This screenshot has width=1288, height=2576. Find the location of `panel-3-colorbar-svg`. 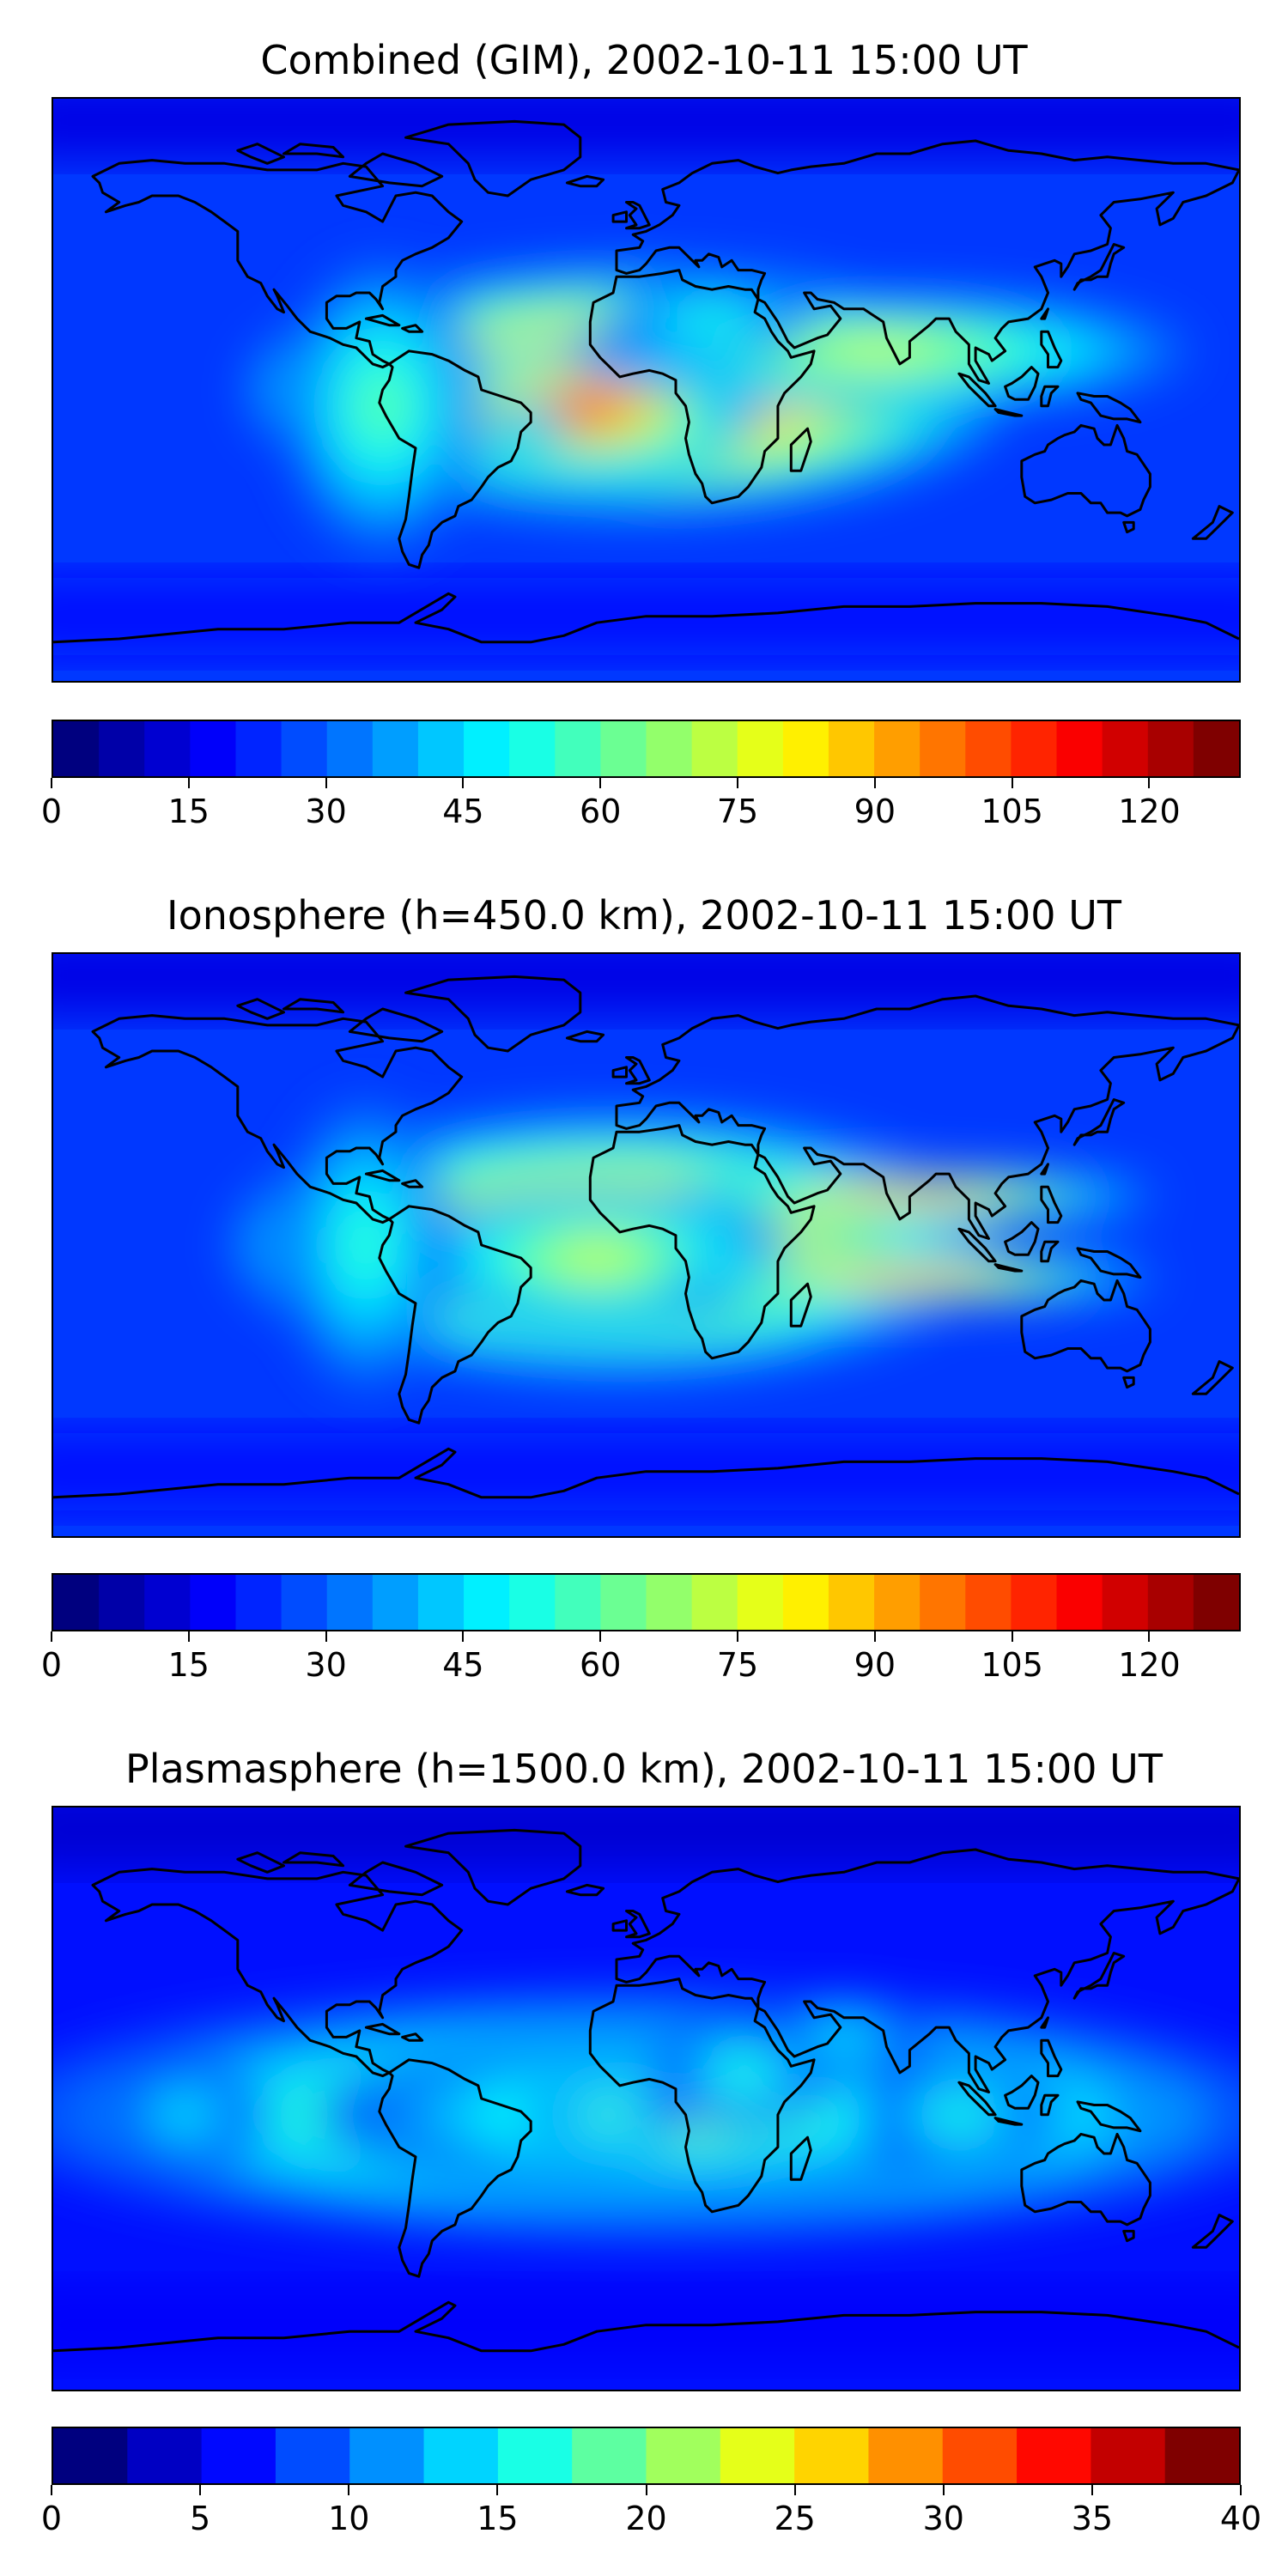

panel-3-colorbar-svg is located at coordinates (646, 2456).